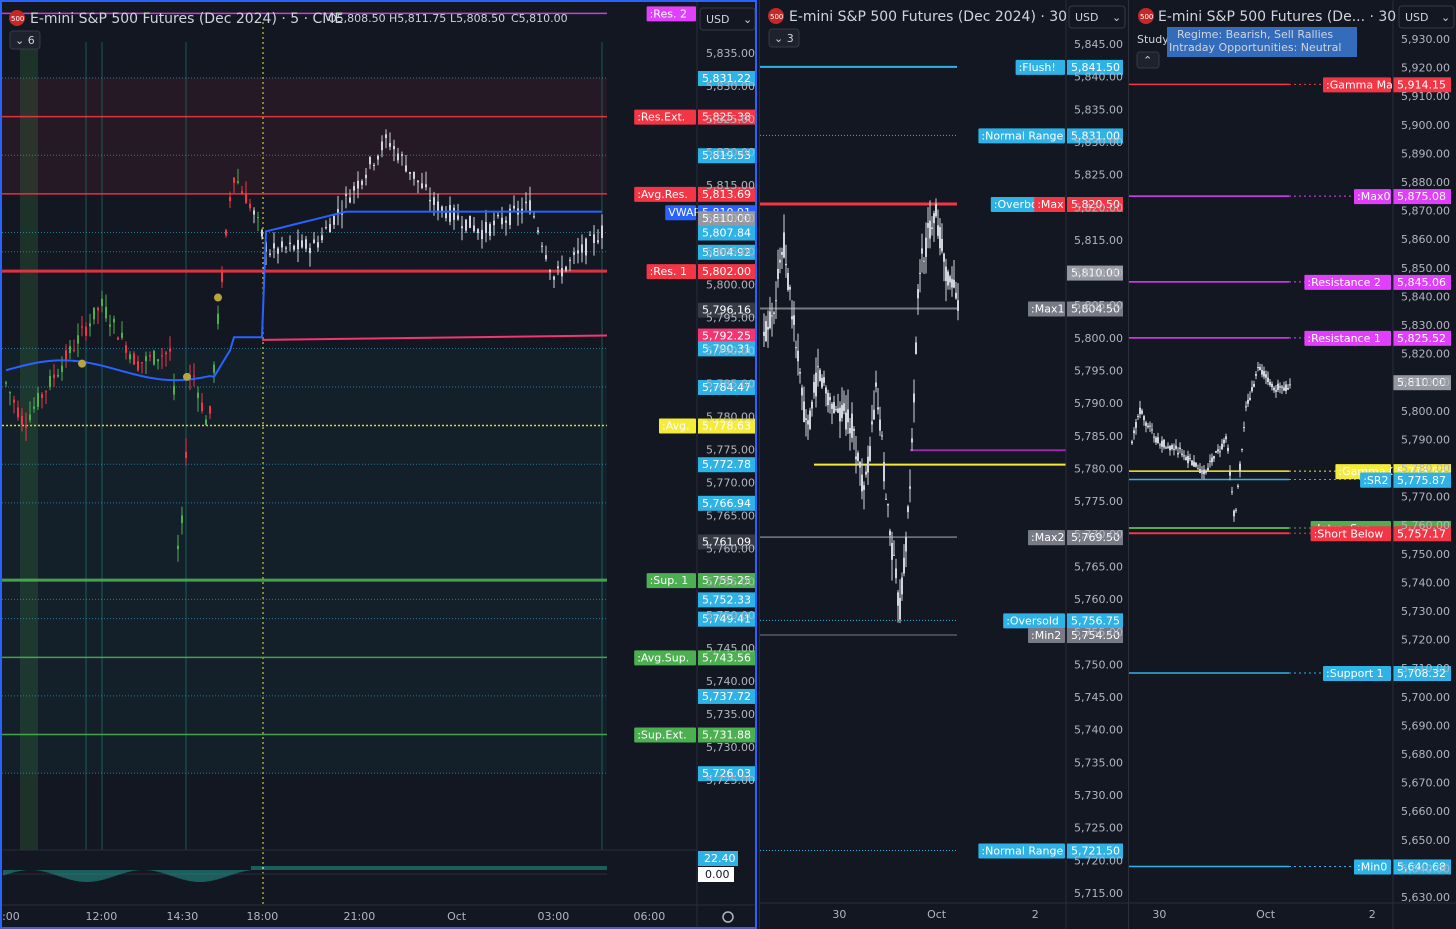 The height and width of the screenshot is (929, 1456). Describe the element at coordinates (726, 155) in the screenshot. I see `p1-chart_data.0-price-tag: 5,819.53` at that location.